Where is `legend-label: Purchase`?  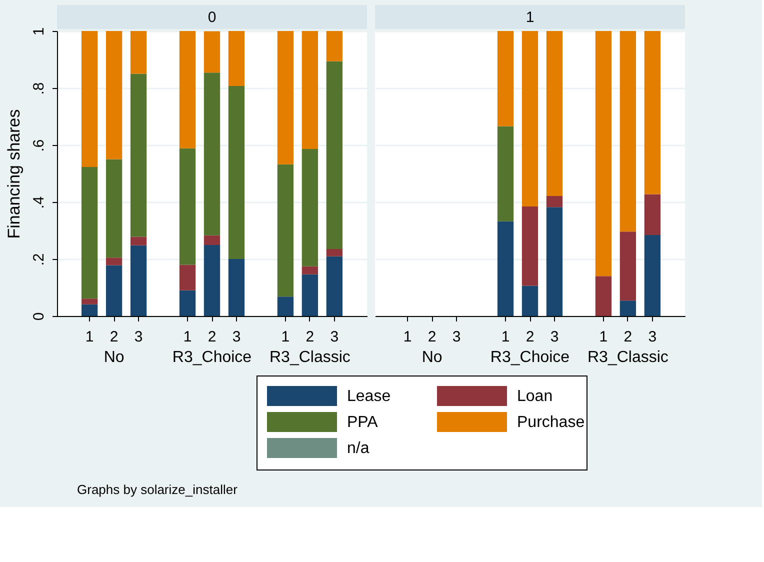 legend-label: Purchase is located at coordinates (551, 422).